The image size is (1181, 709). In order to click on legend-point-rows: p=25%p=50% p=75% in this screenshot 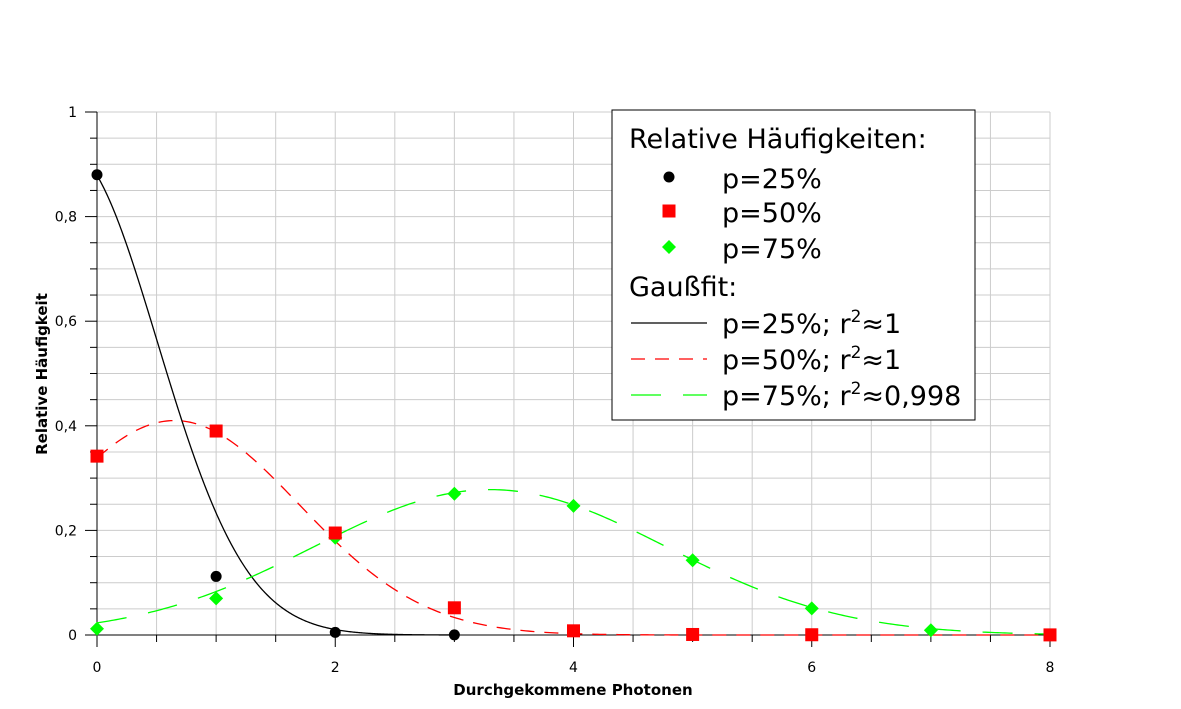, I will do `click(742, 214)`.